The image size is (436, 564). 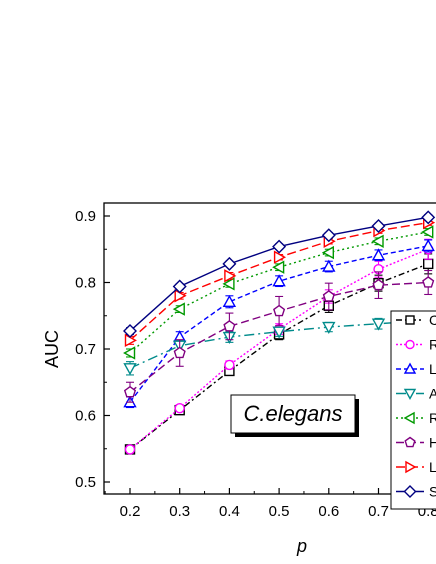 What do you see at coordinates (328, 511) in the screenshot?
I see `x-tick-label: 0.6` at bounding box center [328, 511].